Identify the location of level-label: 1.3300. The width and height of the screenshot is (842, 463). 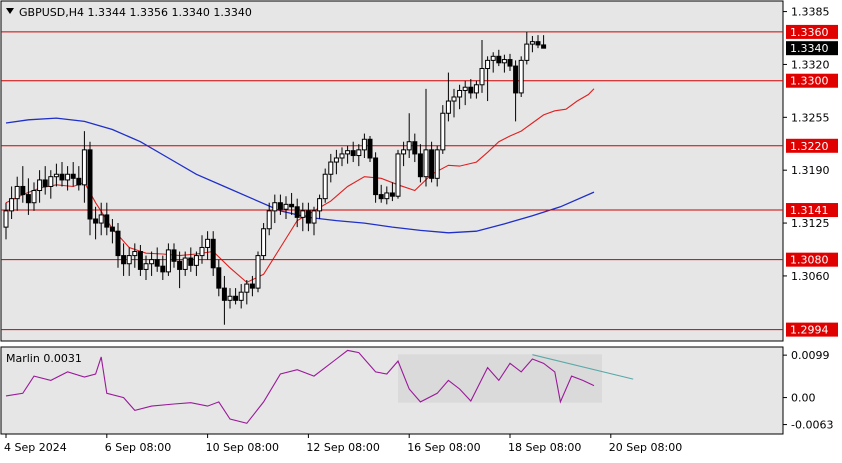
(809, 81).